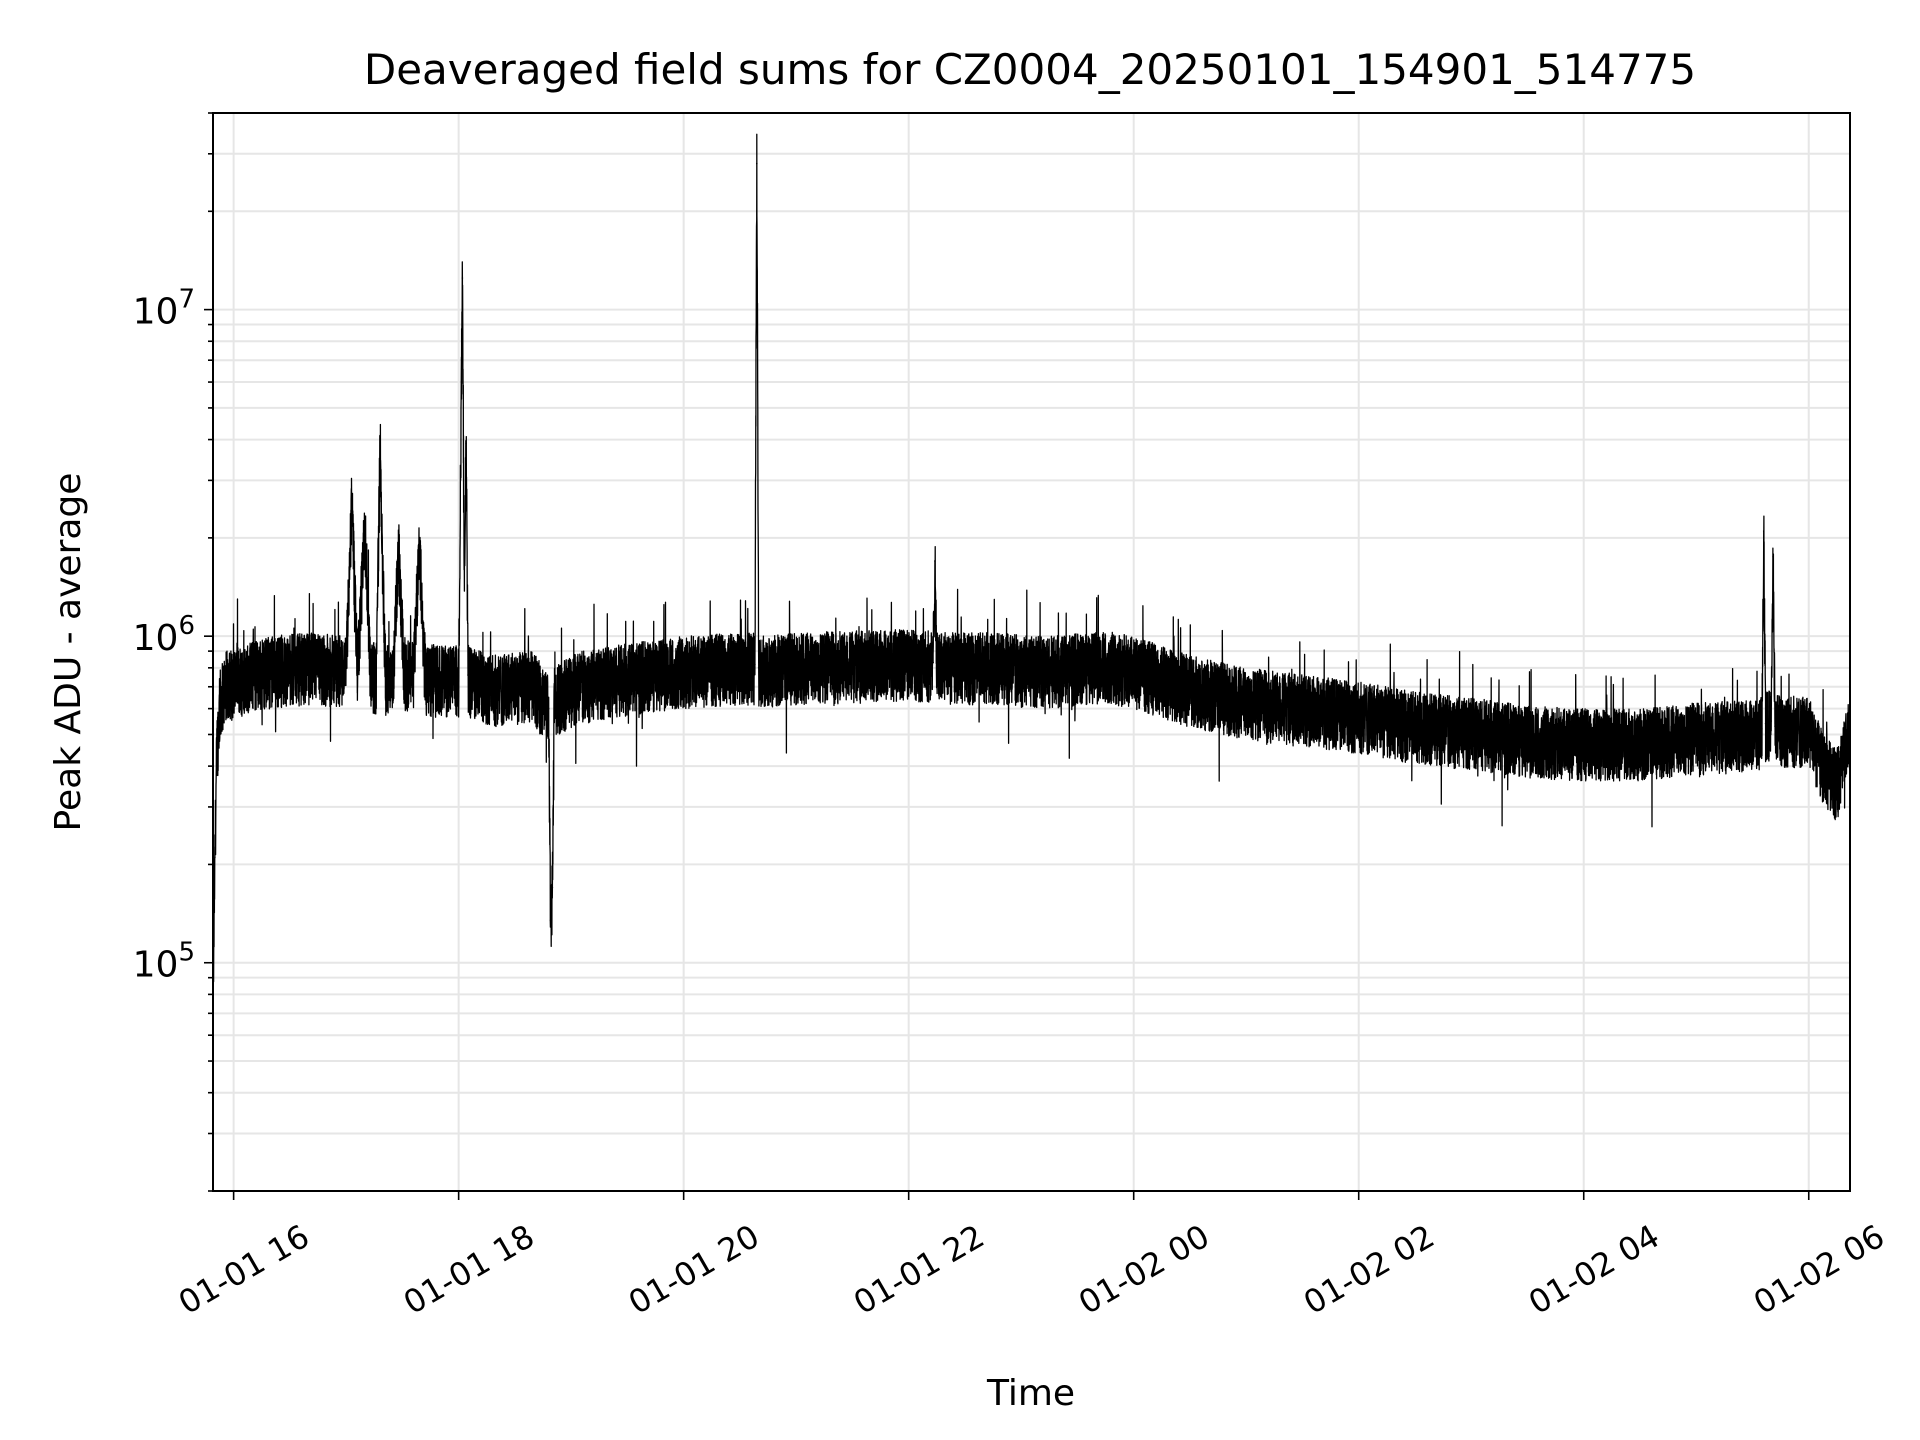 The width and height of the screenshot is (1920, 1440). Describe the element at coordinates (164, 309) in the screenshot. I see `y-tick-label: 10⁷` at that location.